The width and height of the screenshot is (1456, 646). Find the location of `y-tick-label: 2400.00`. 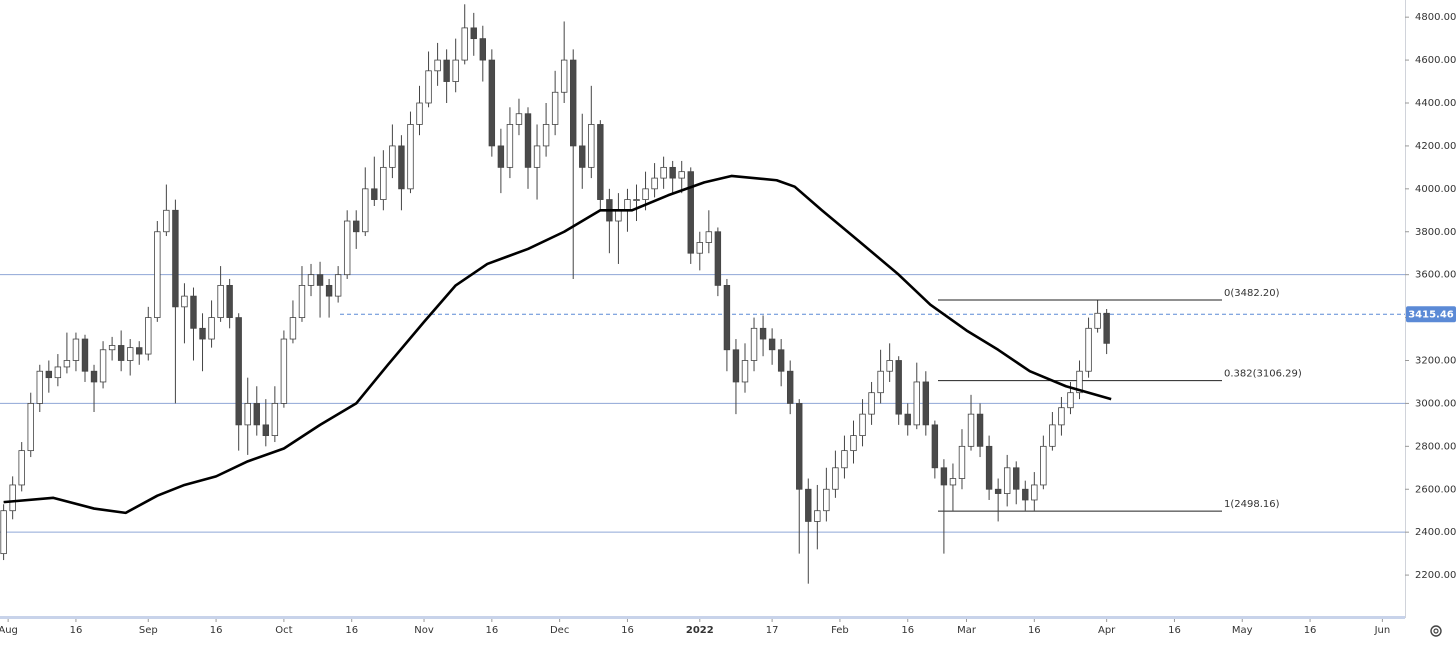

y-tick-label: 2400.00 is located at coordinates (1435, 532).